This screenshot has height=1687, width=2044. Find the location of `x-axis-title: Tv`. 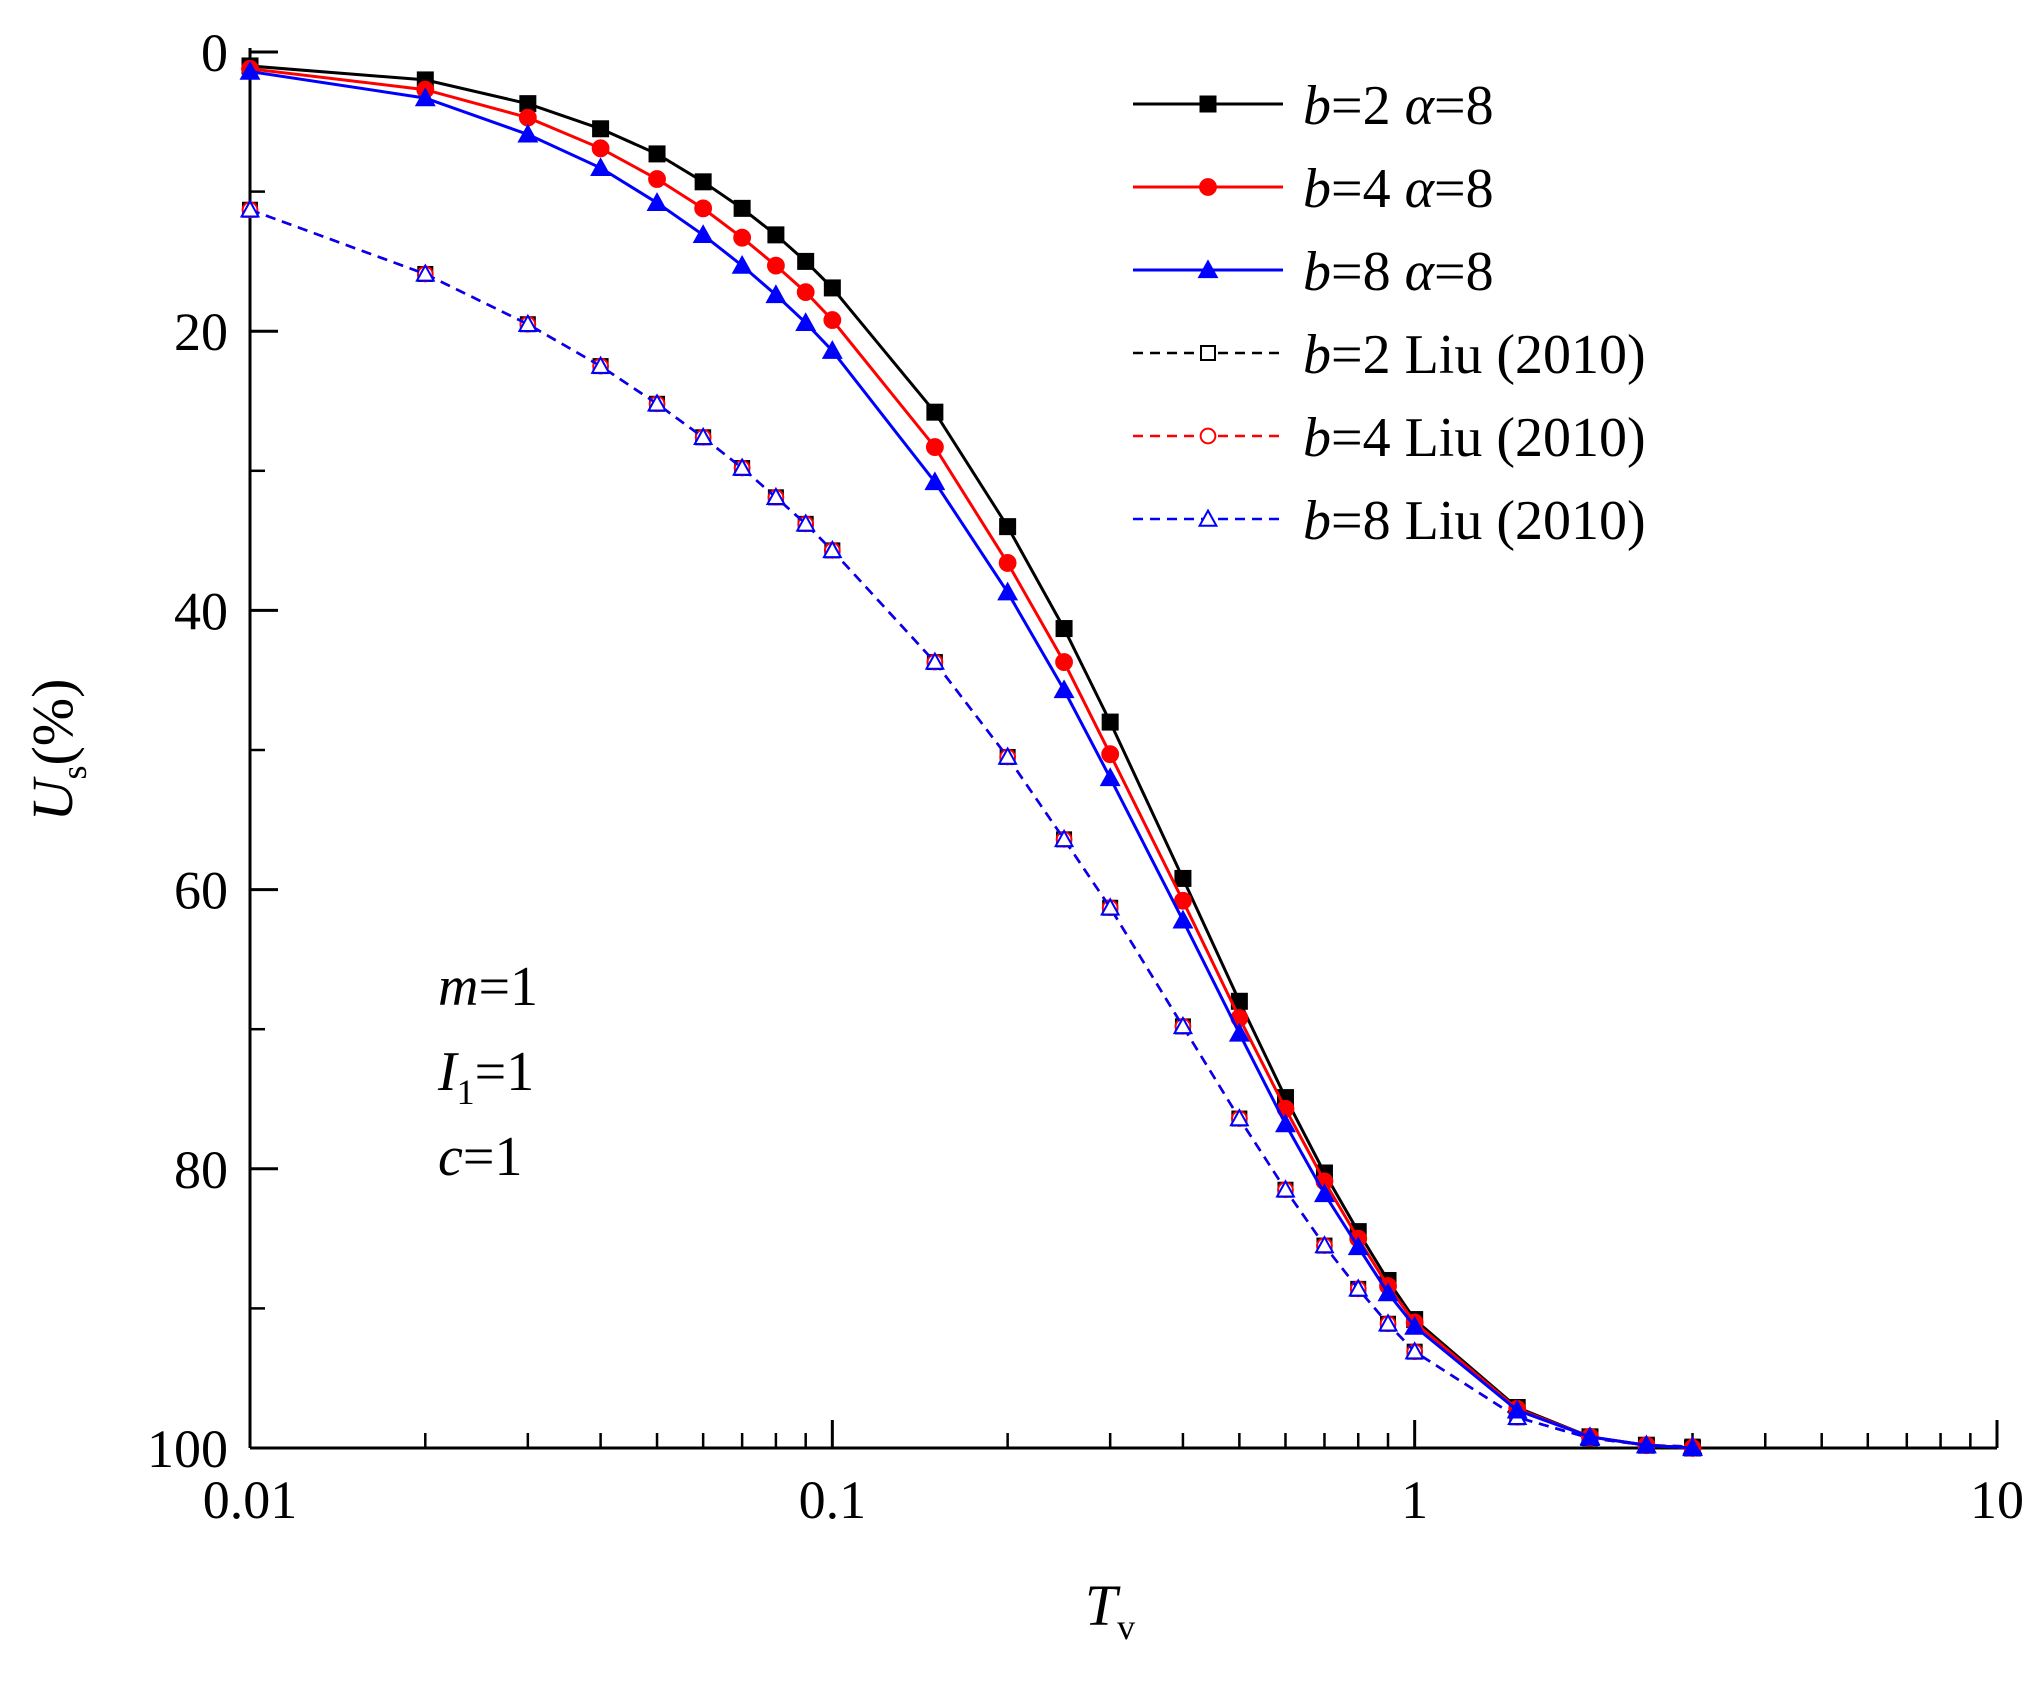

x-axis-title: Tv is located at coordinates (1110, 1610).